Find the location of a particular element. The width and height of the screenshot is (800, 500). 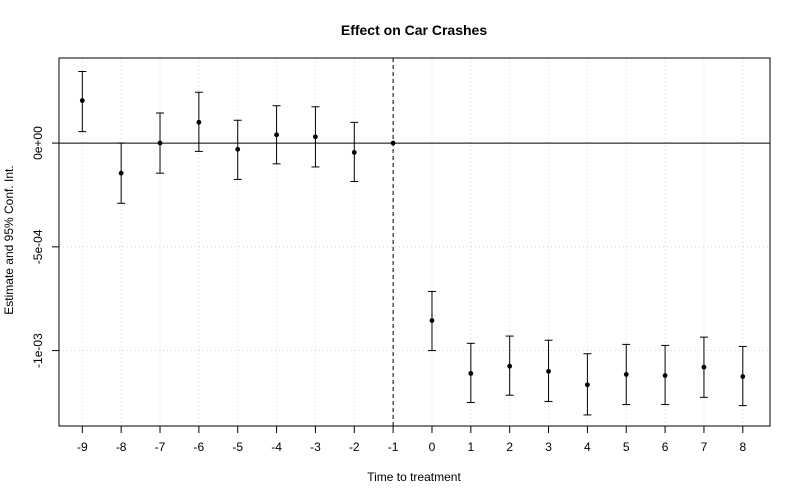

x-tick-label: -9 is located at coordinates (82, 447).